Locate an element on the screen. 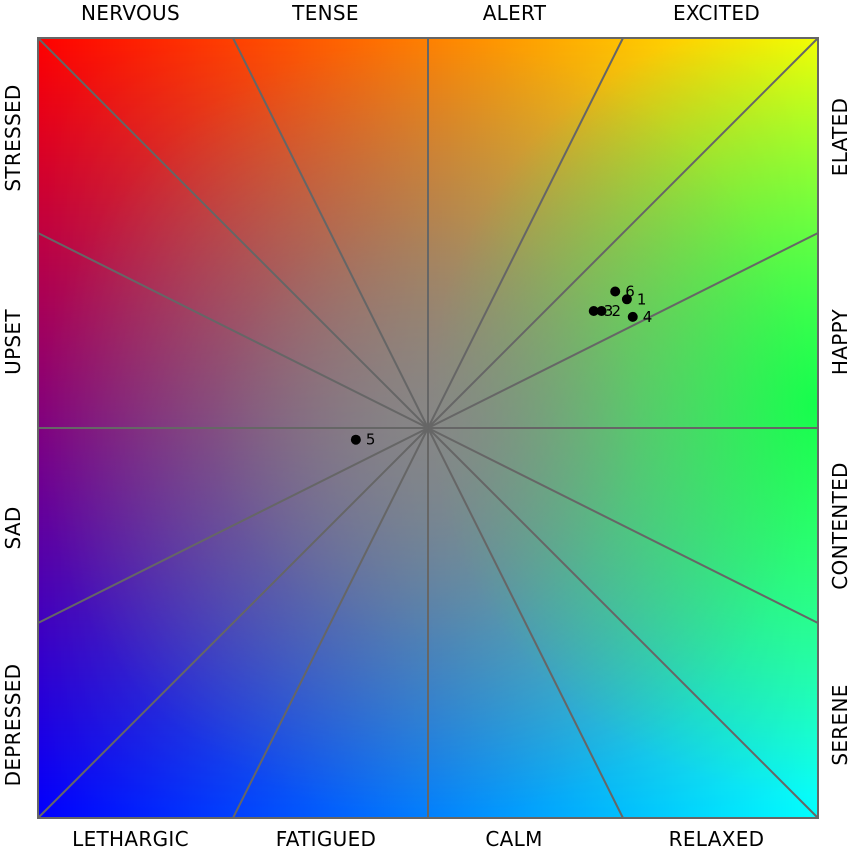 This screenshot has height=851, width=851. label-stressed: STRESSED is located at coordinates (13, 137).